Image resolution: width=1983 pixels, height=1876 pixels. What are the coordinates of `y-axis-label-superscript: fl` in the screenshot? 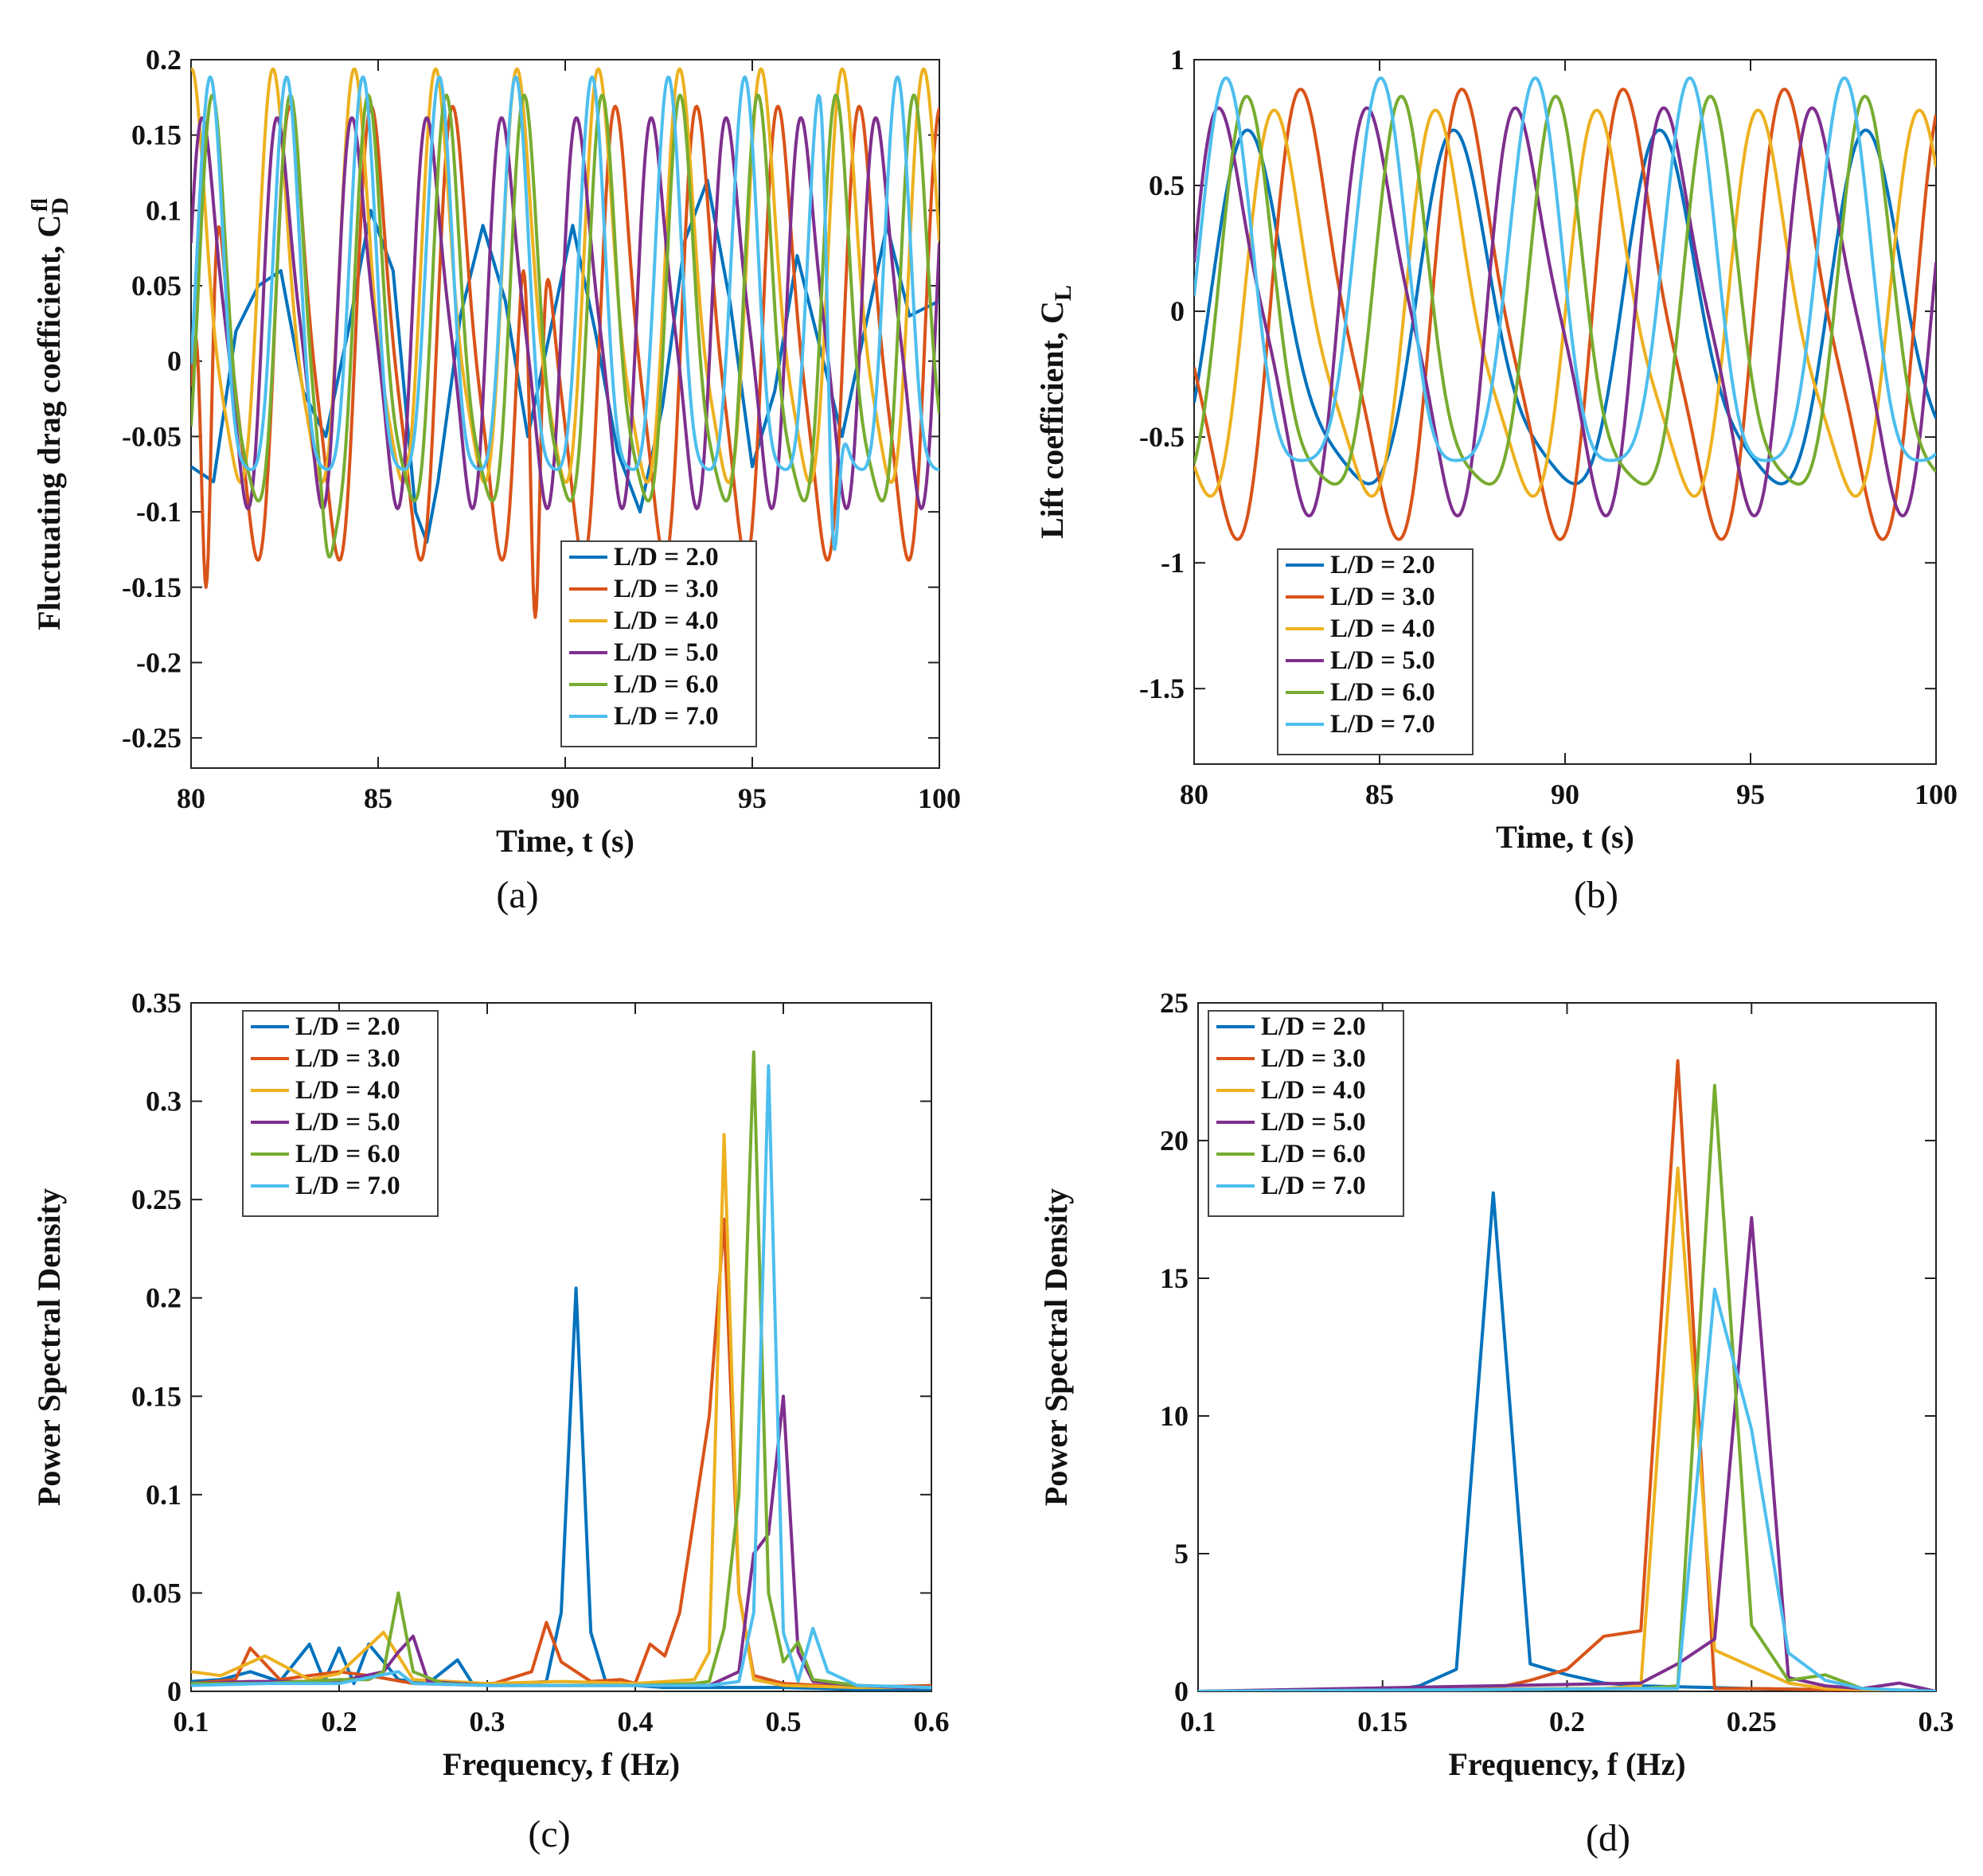 It's located at (41, 205).